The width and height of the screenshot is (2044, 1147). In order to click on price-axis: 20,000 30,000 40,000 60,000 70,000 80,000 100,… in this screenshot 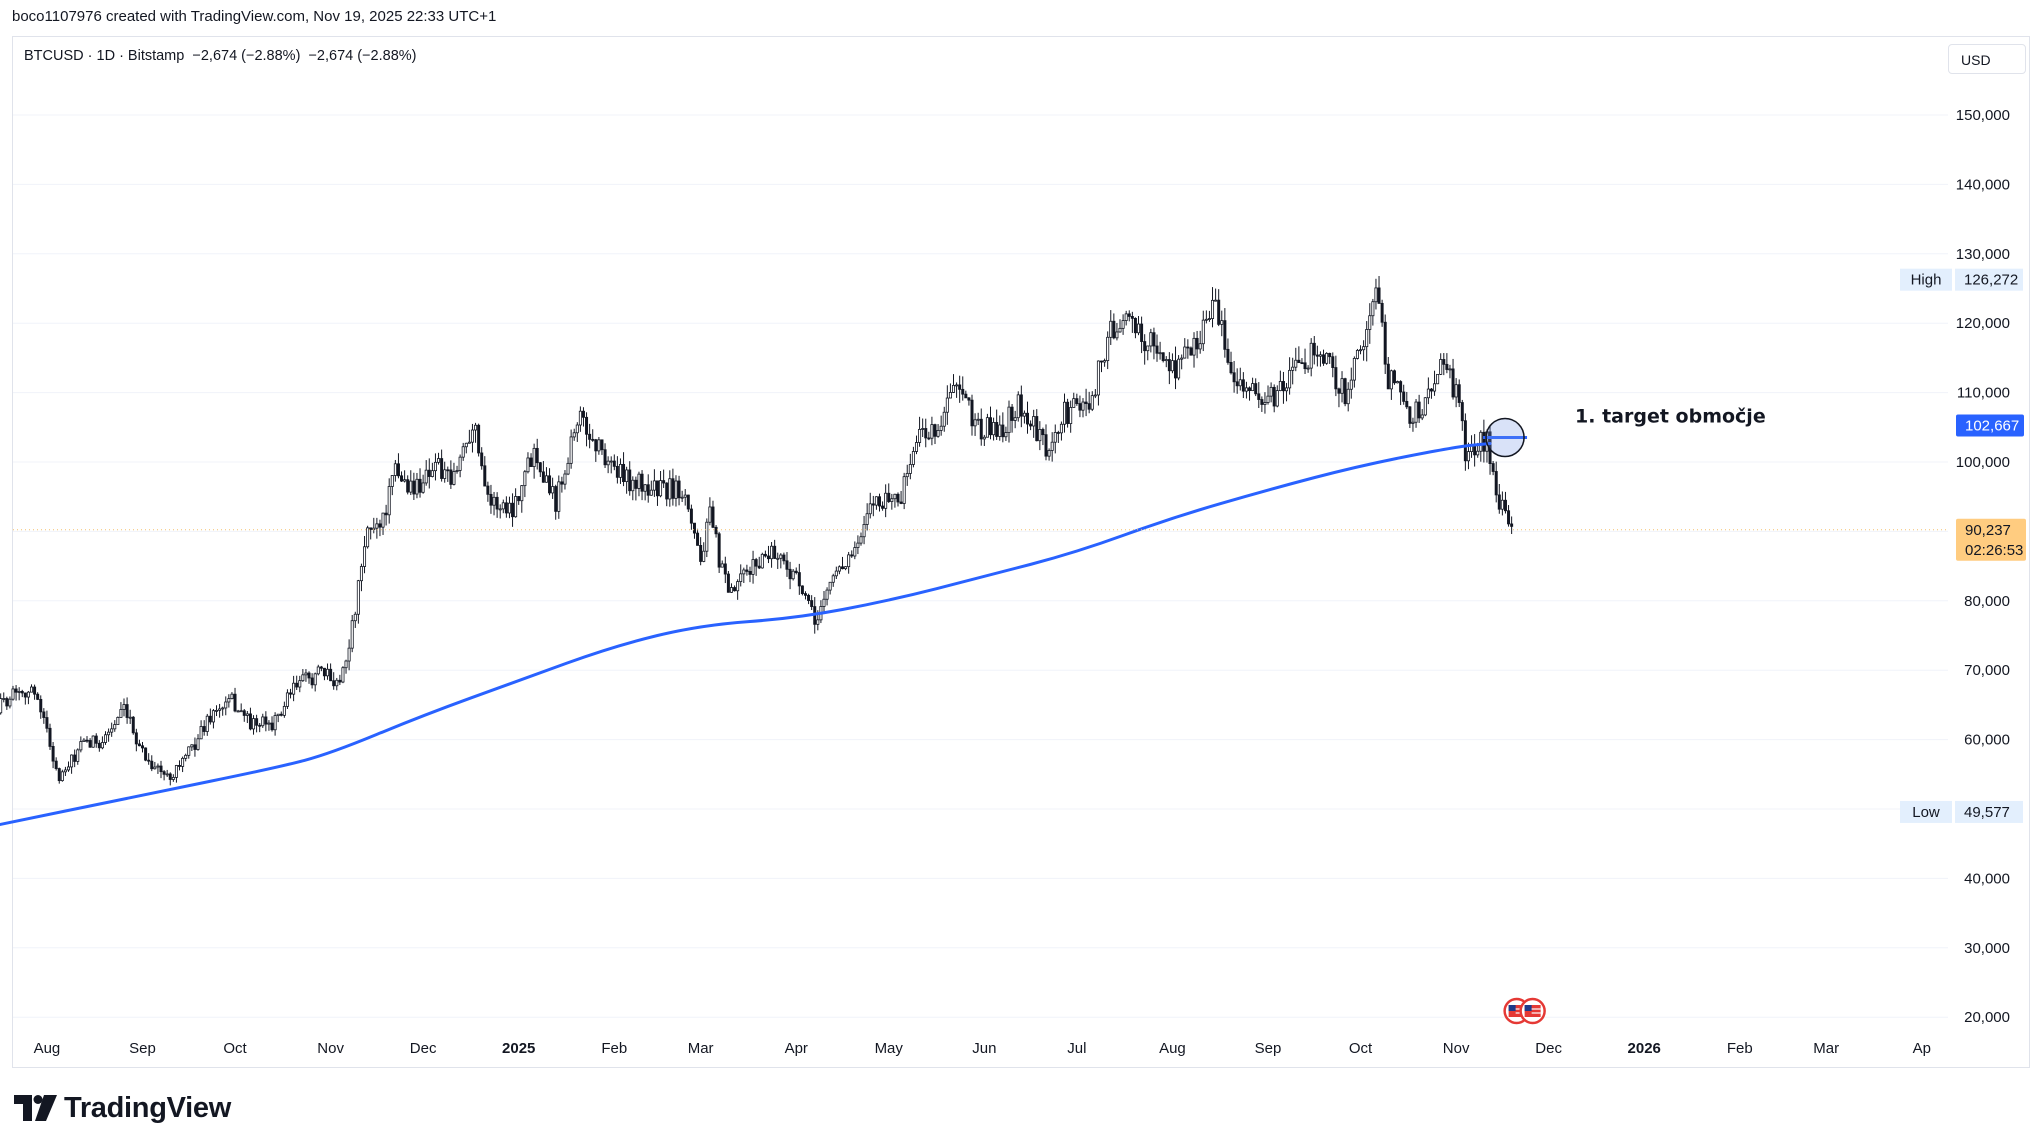, I will do `click(1963, 566)`.